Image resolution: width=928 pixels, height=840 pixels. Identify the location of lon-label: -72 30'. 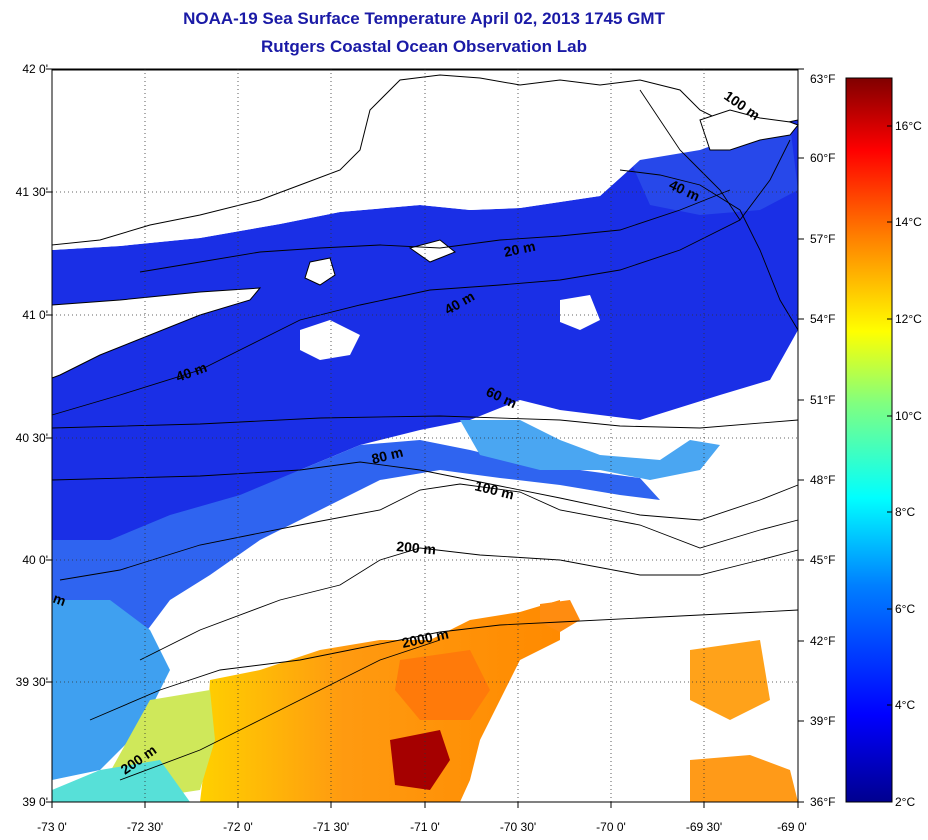
(145, 827).